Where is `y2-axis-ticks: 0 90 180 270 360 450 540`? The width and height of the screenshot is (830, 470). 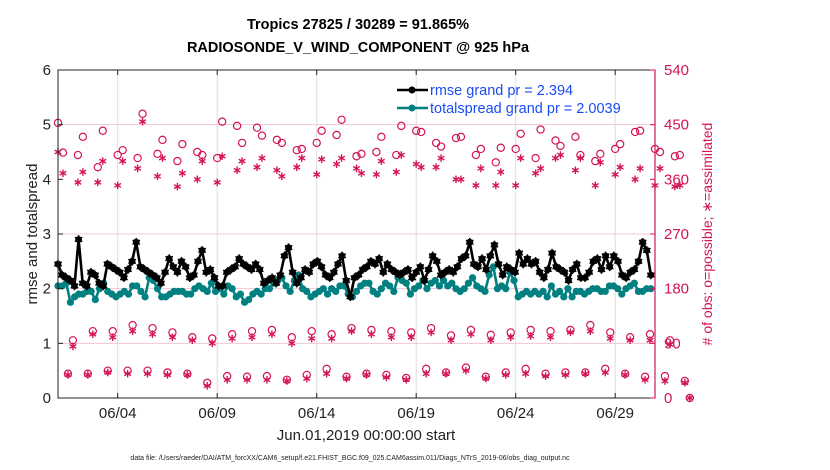
y2-axis-ticks: 0 90 180 270 360 450 540 is located at coordinates (669, 234).